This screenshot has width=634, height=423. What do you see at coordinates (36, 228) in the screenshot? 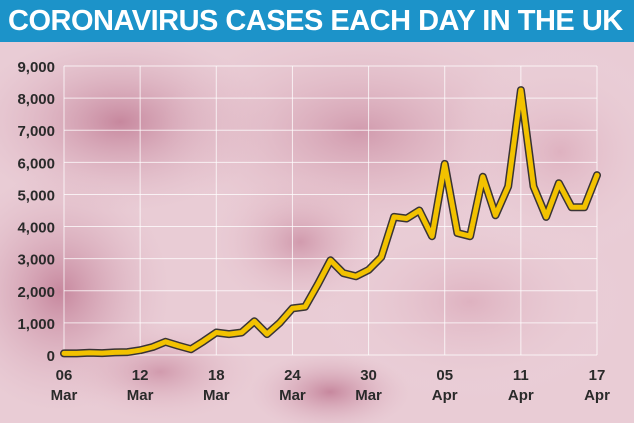
I see `y-tick-label: 4,000` at bounding box center [36, 228].